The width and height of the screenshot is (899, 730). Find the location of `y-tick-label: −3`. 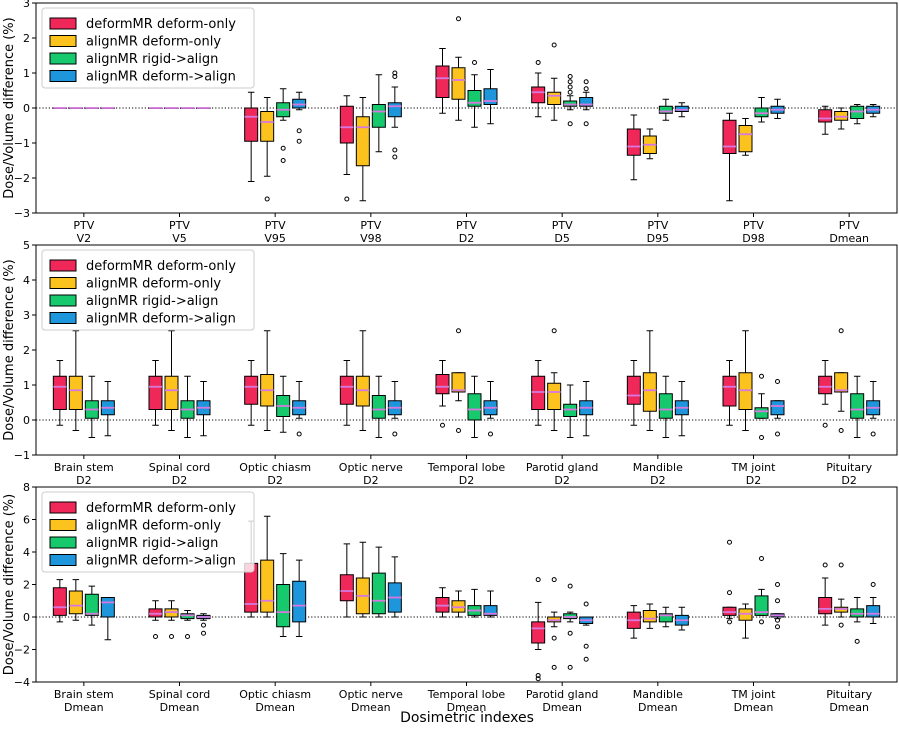

y-tick-label: −3 is located at coordinates (22, 213).